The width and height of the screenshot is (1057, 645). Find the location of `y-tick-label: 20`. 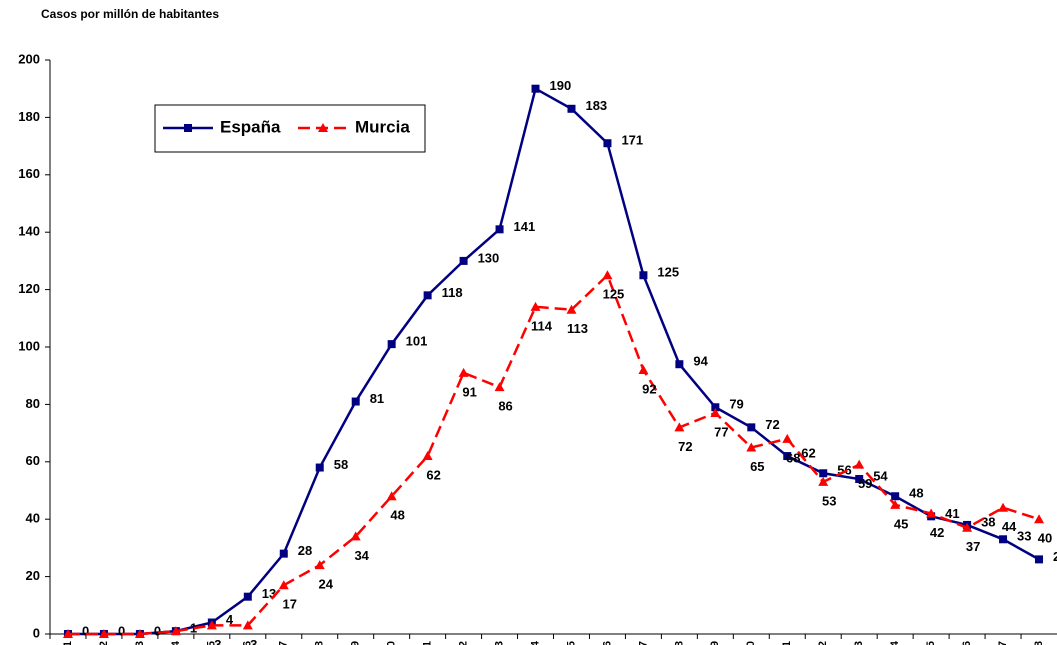

y-tick-label: 20 is located at coordinates (33, 575).